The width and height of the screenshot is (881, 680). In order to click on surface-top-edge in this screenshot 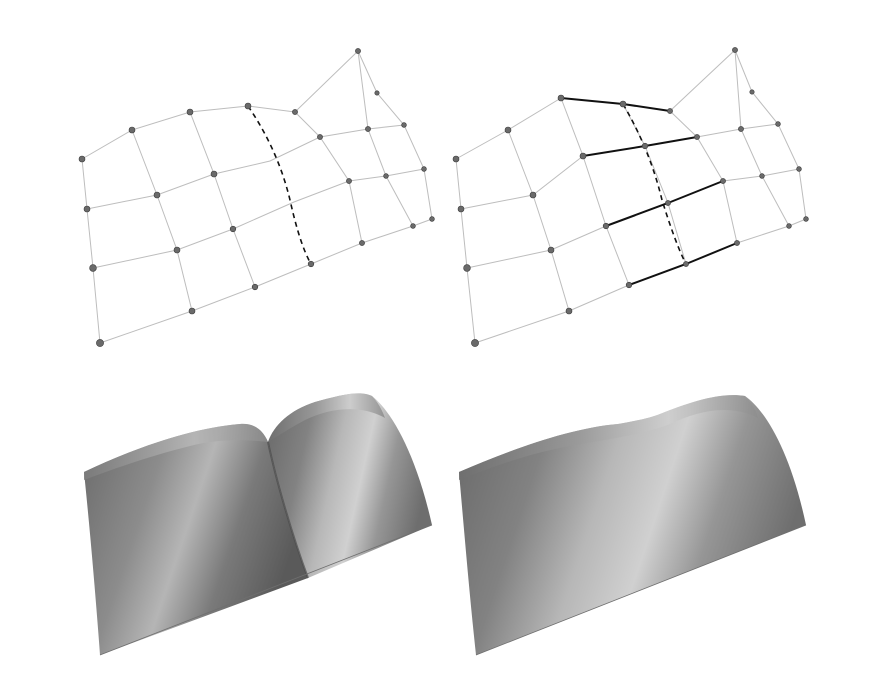, I will do `click(608, 437)`.